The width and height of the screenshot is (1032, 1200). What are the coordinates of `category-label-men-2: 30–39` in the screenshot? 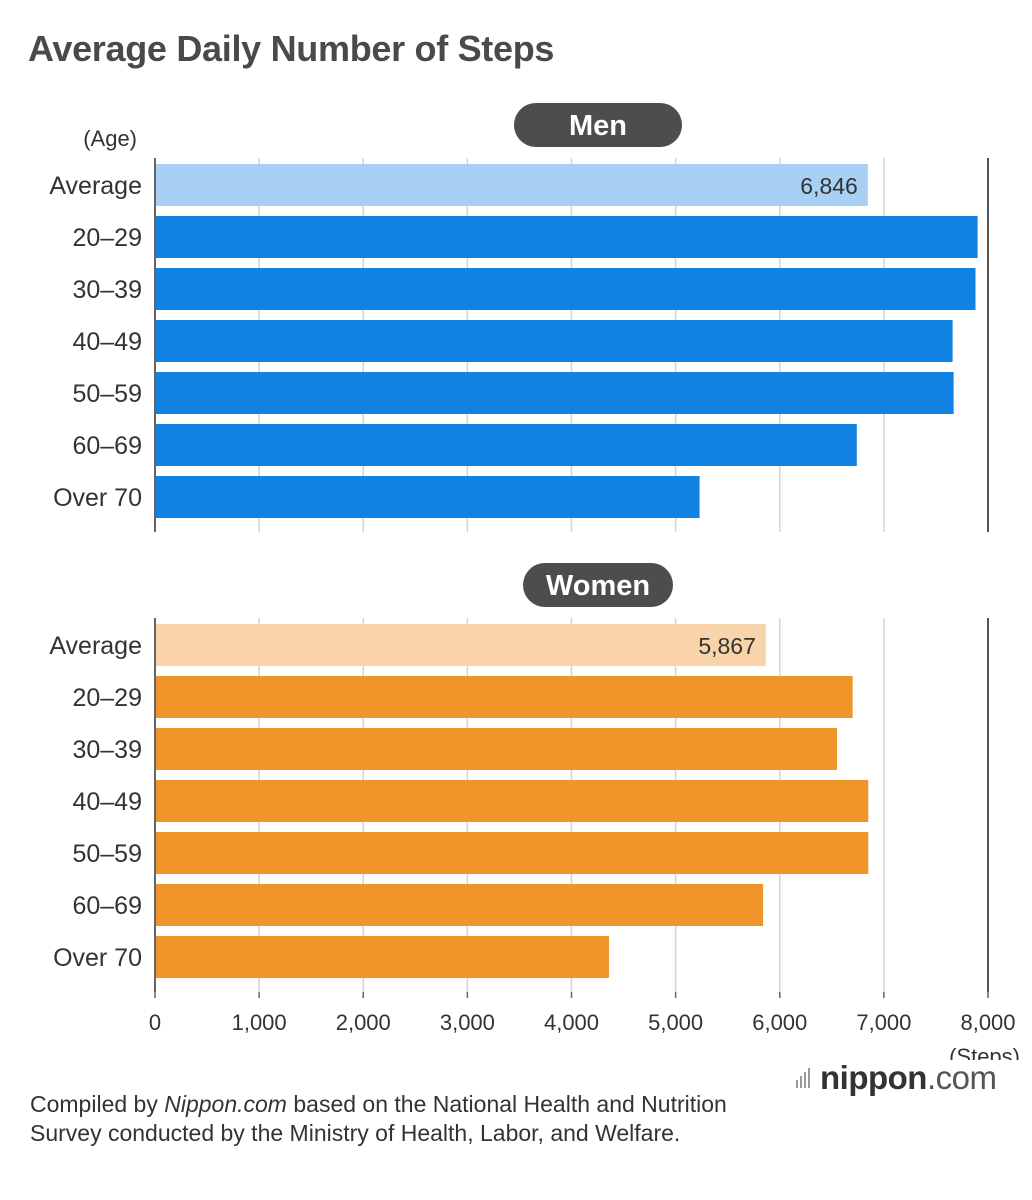 It's located at (107, 290).